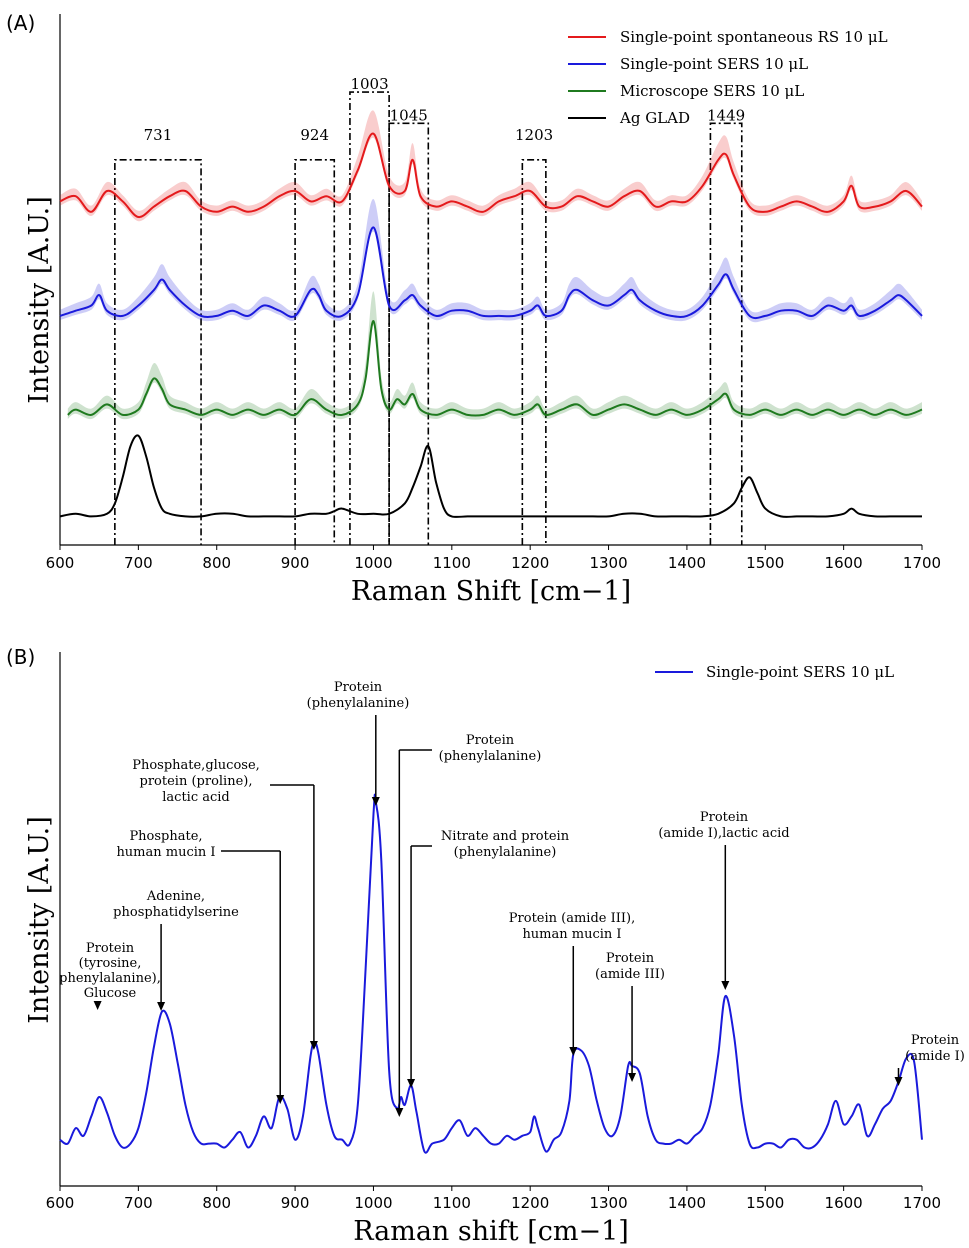  Describe the element at coordinates (409, 115) in the screenshot. I see `peak-label: 1045` at that location.